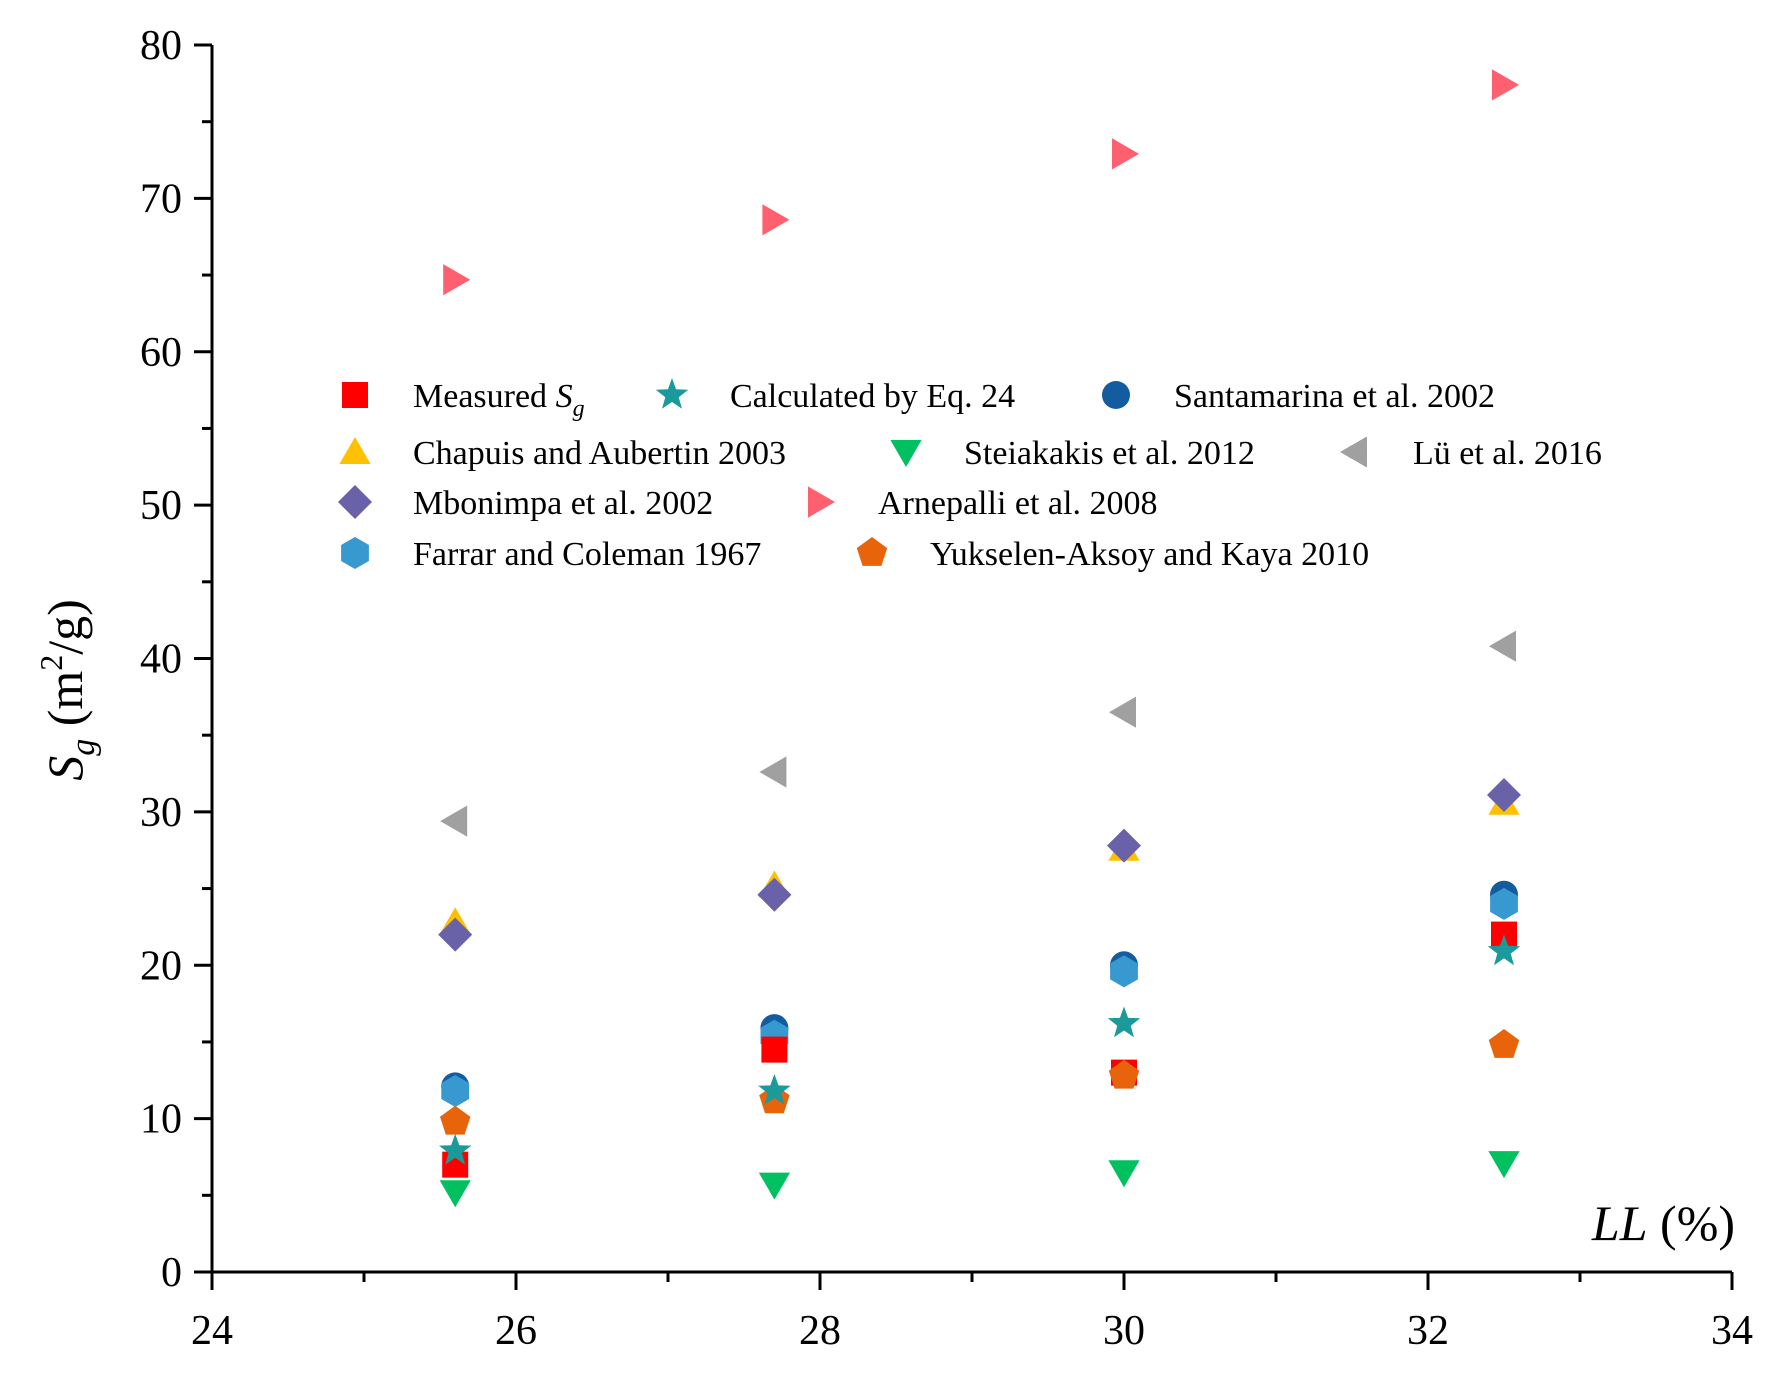 This screenshot has width=1768, height=1386. Describe the element at coordinates (161, 353) in the screenshot. I see `y-tick-label: 60` at that location.